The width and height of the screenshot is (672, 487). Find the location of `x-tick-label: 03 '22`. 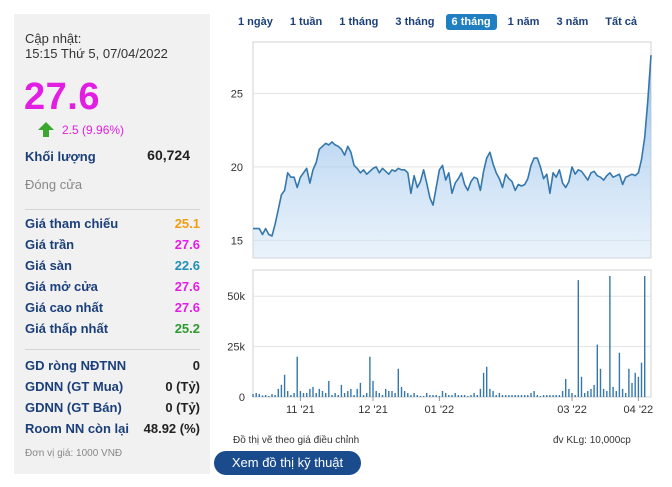

x-tick-label: 03 '22 is located at coordinates (572, 410).